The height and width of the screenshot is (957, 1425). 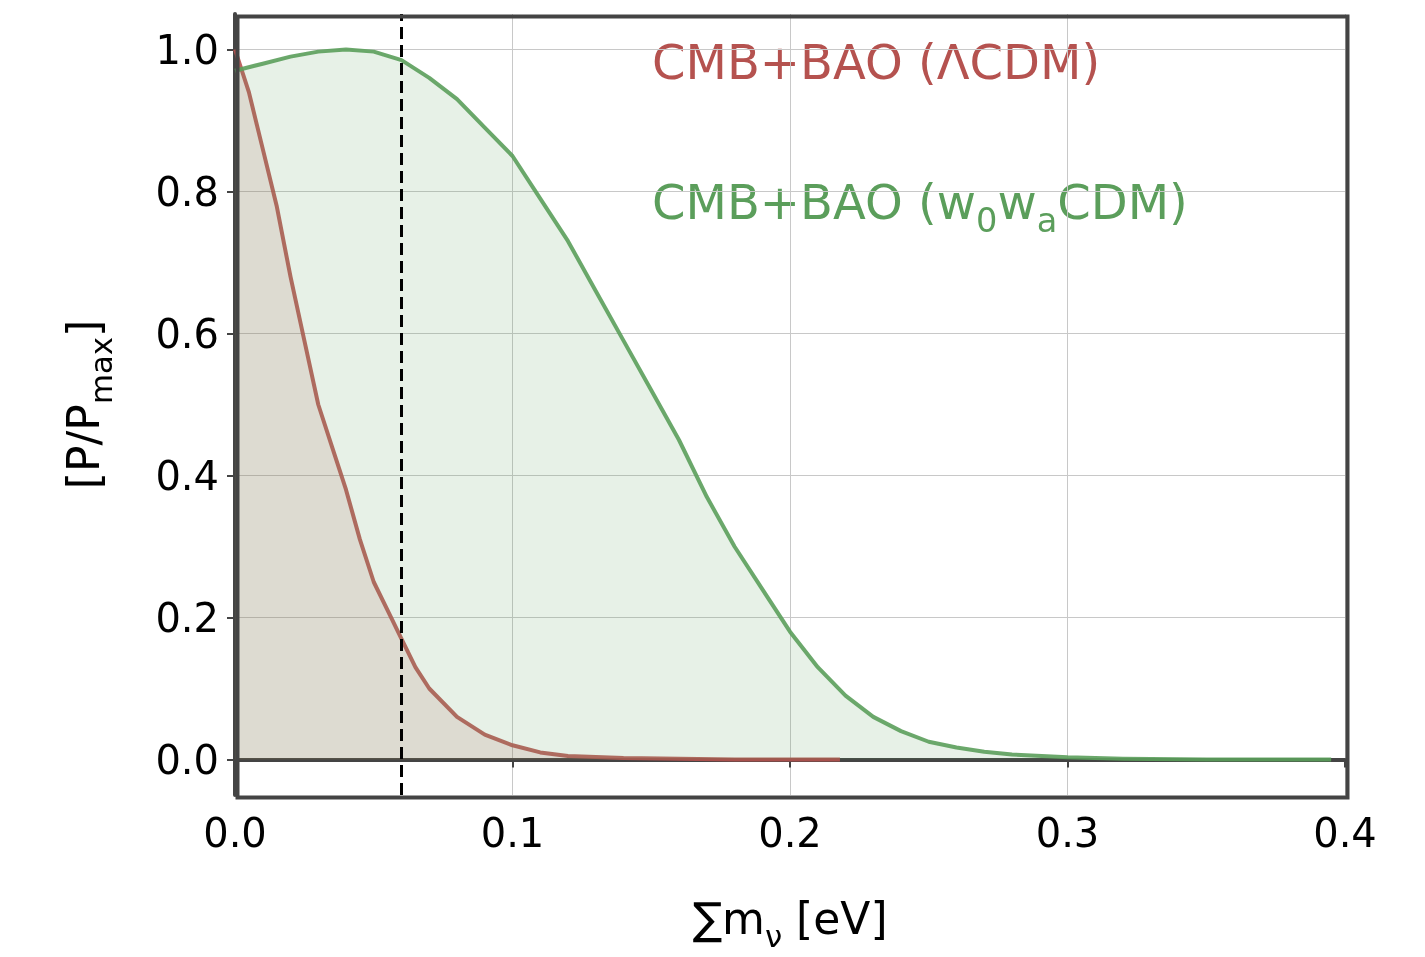 What do you see at coordinates (187, 759) in the screenshot?
I see `y-tick-label: 0.0` at bounding box center [187, 759].